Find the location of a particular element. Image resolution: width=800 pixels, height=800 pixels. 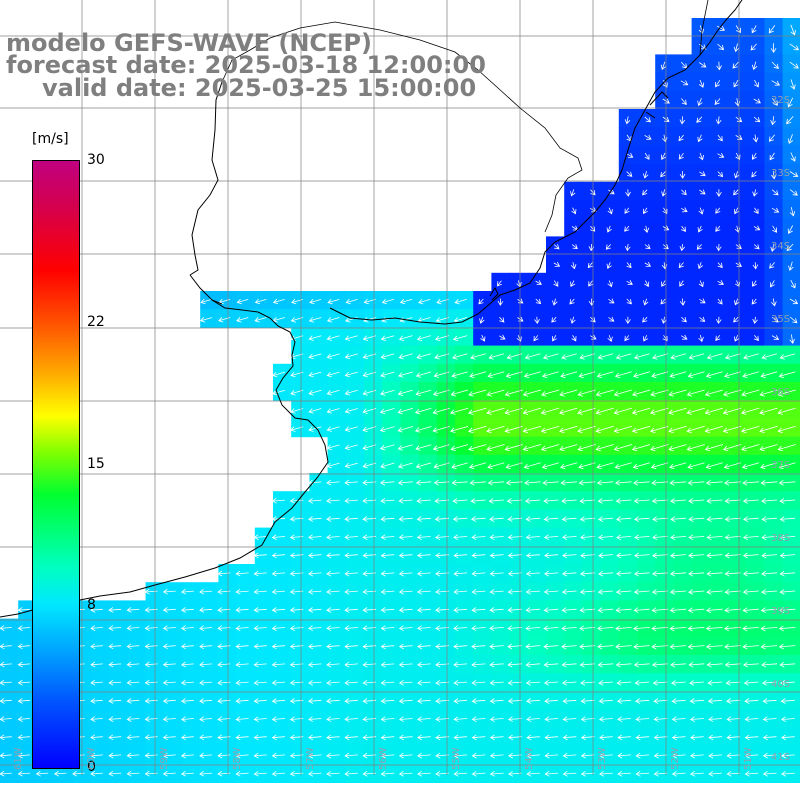

latitude-label: 36S is located at coordinates (781, 392).